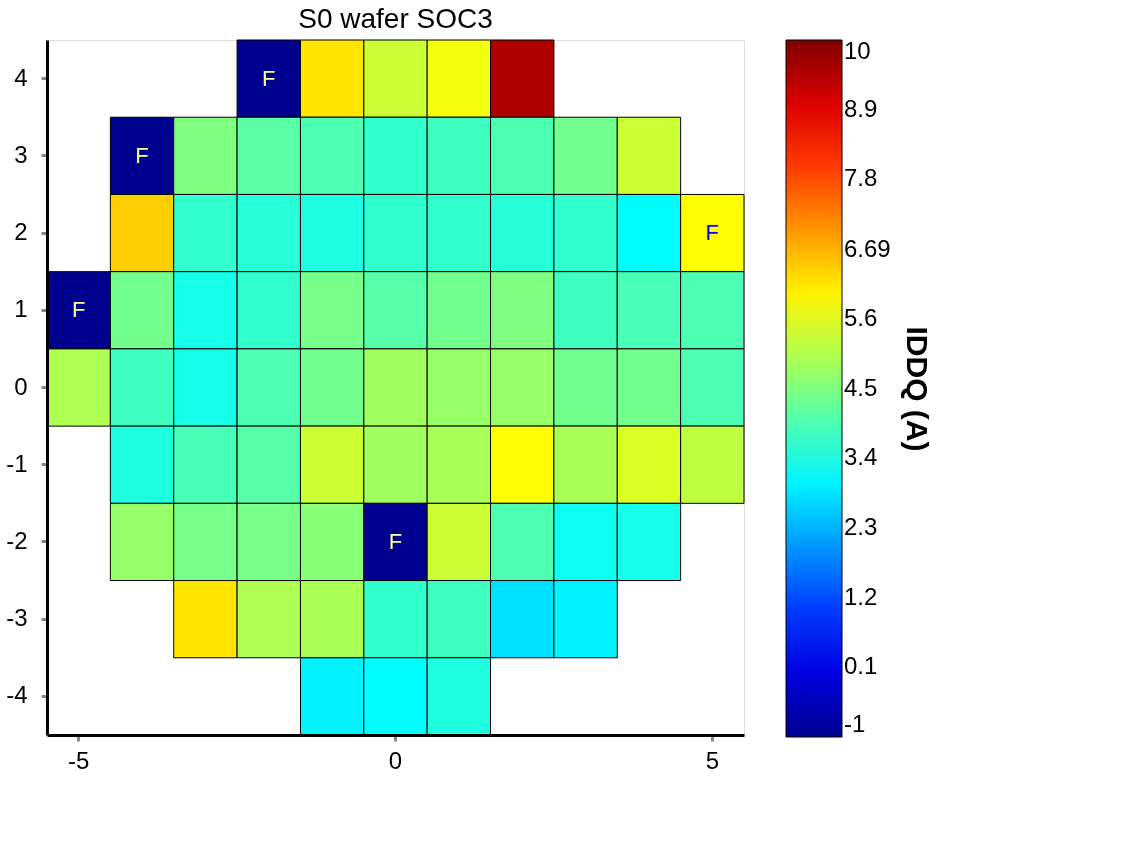 Image resolution: width=1131 pixels, height=858 pixels. Describe the element at coordinates (21, 154) in the screenshot. I see `y-tick-label: 3` at that location.